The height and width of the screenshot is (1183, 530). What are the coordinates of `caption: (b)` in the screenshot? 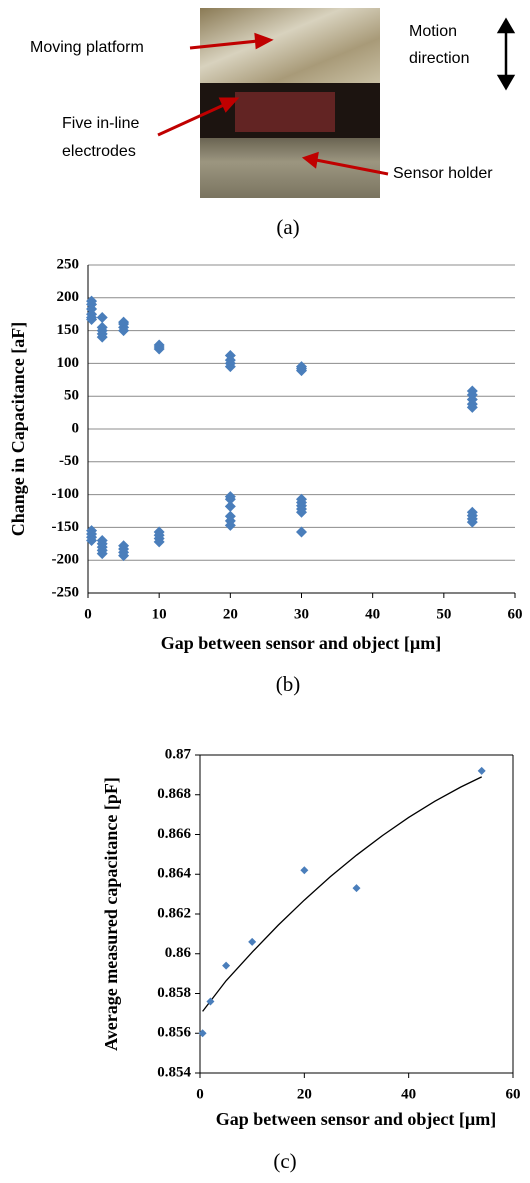 It's located at (288, 684).